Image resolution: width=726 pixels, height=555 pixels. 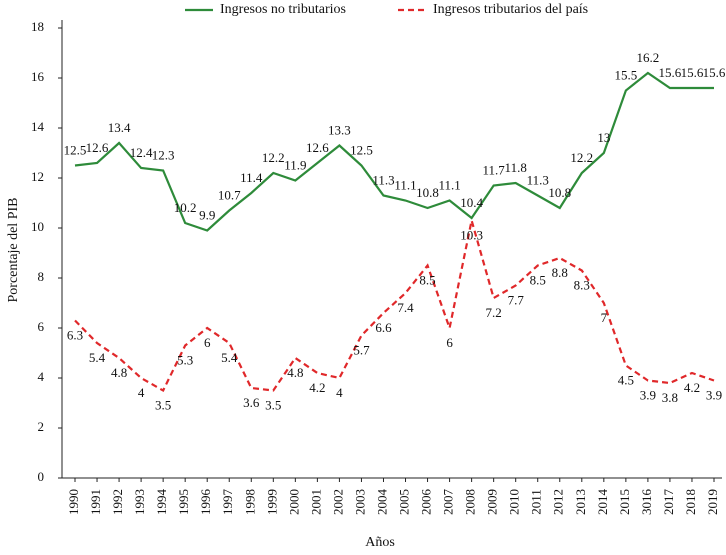 I want to click on data-label: 5.7, so click(x=361, y=349).